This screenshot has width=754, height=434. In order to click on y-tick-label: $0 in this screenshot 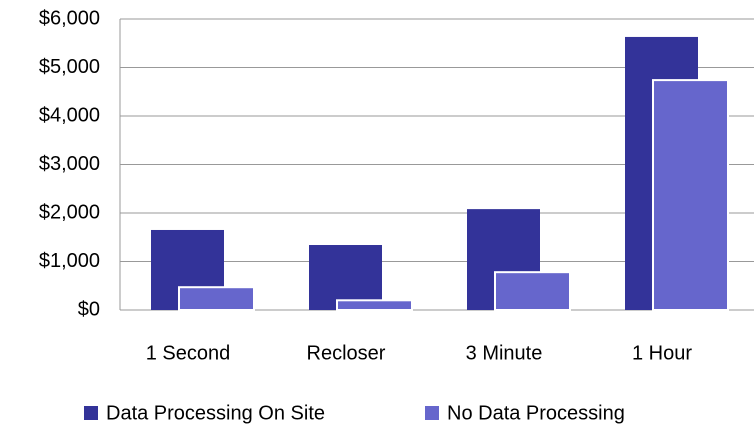, I will do `click(89, 309)`.